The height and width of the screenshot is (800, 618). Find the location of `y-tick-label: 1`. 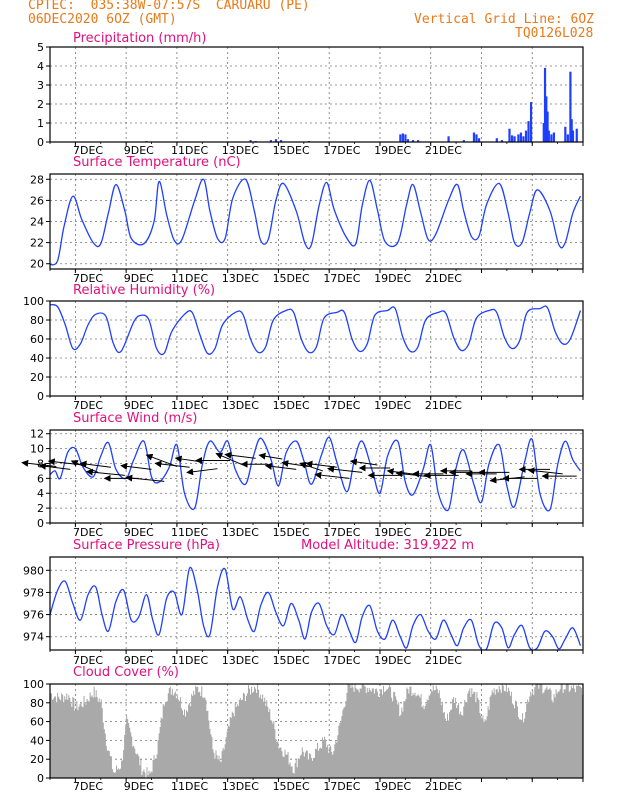

y-tick-label: 1 is located at coordinates (40, 123).